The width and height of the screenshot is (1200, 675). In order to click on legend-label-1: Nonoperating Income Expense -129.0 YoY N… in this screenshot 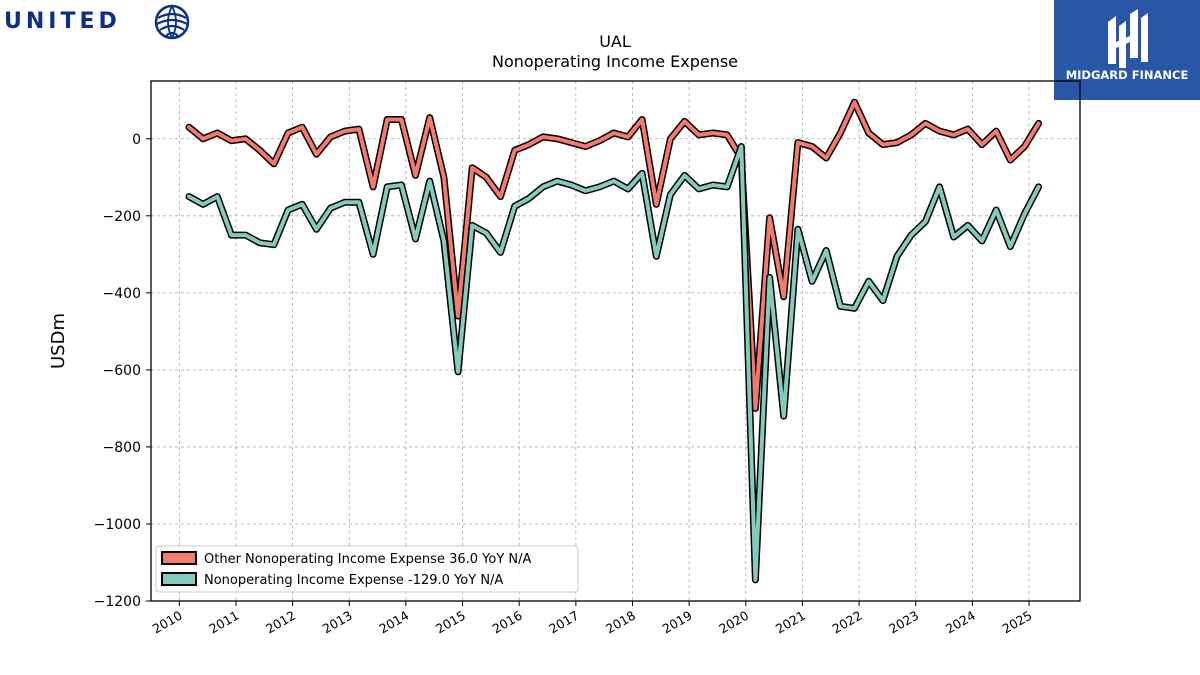, I will do `click(353, 580)`.